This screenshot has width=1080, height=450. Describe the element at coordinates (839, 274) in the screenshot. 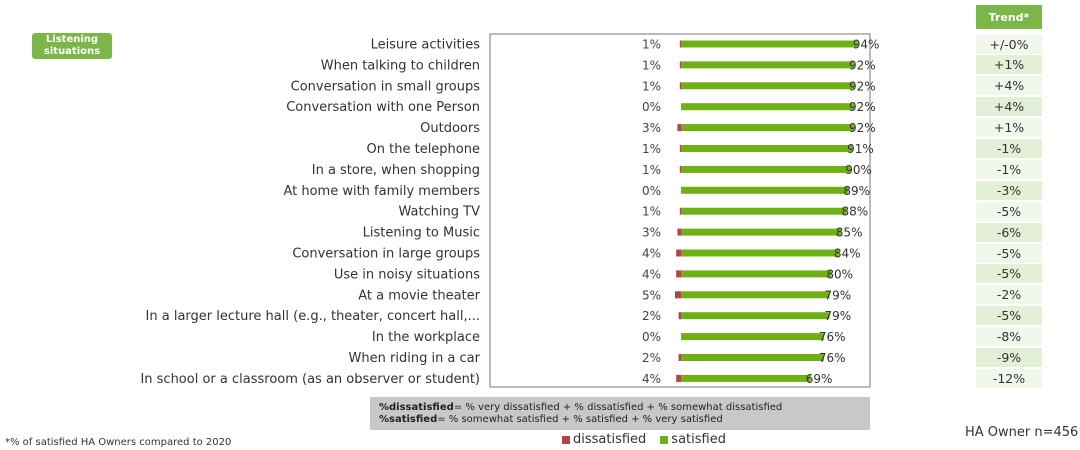

I see `data-label-satisfied: 80%` at that location.